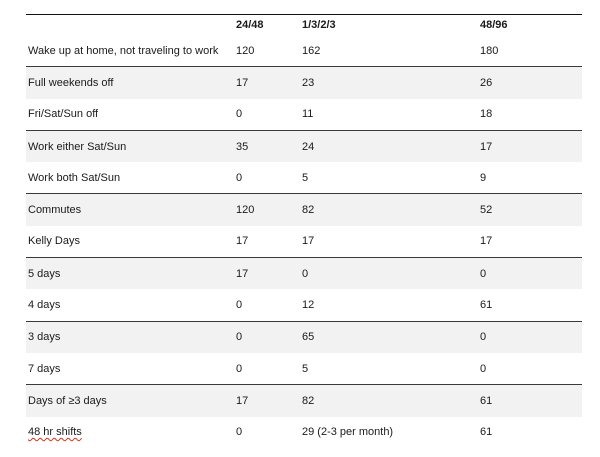 The height and width of the screenshot is (457, 600). What do you see at coordinates (483, 177) in the screenshot?
I see `cell-48-96: 9` at bounding box center [483, 177].